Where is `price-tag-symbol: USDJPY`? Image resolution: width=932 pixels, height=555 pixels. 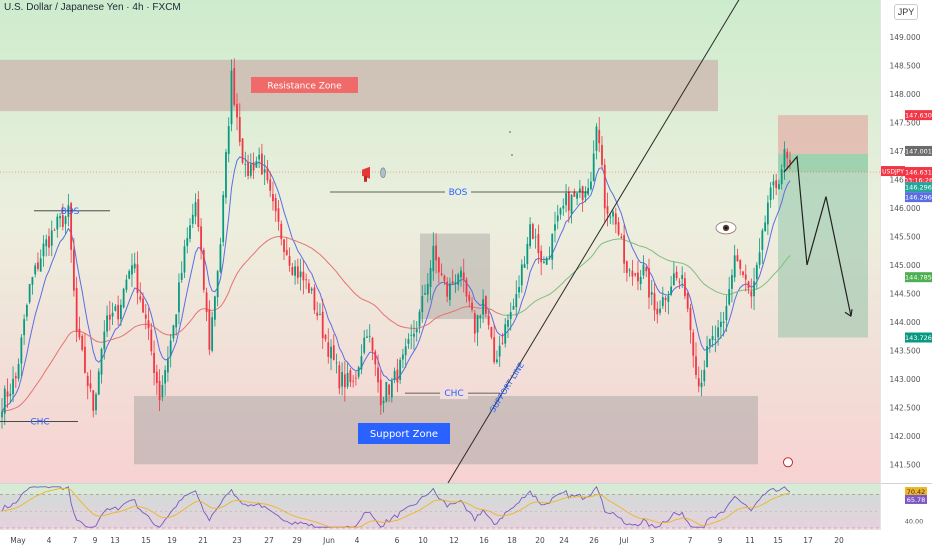
price-tag-symbol: USDJPY is located at coordinates (893, 172).